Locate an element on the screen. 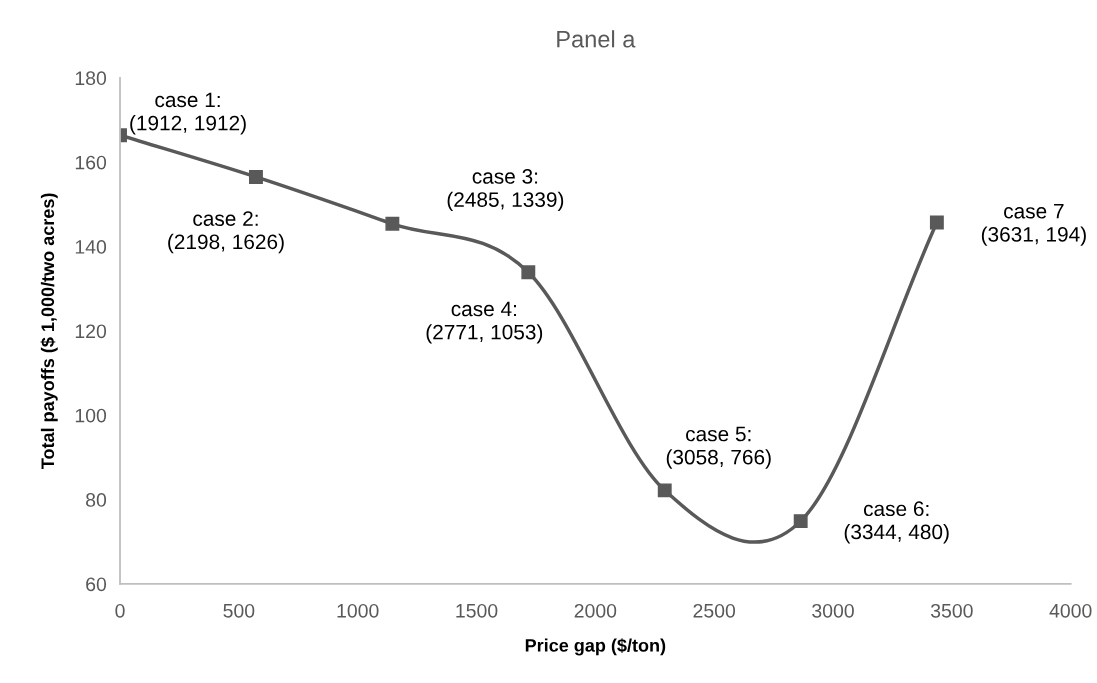 This screenshot has width=1097, height=683. y-tick-label: 120 is located at coordinates (91, 331).